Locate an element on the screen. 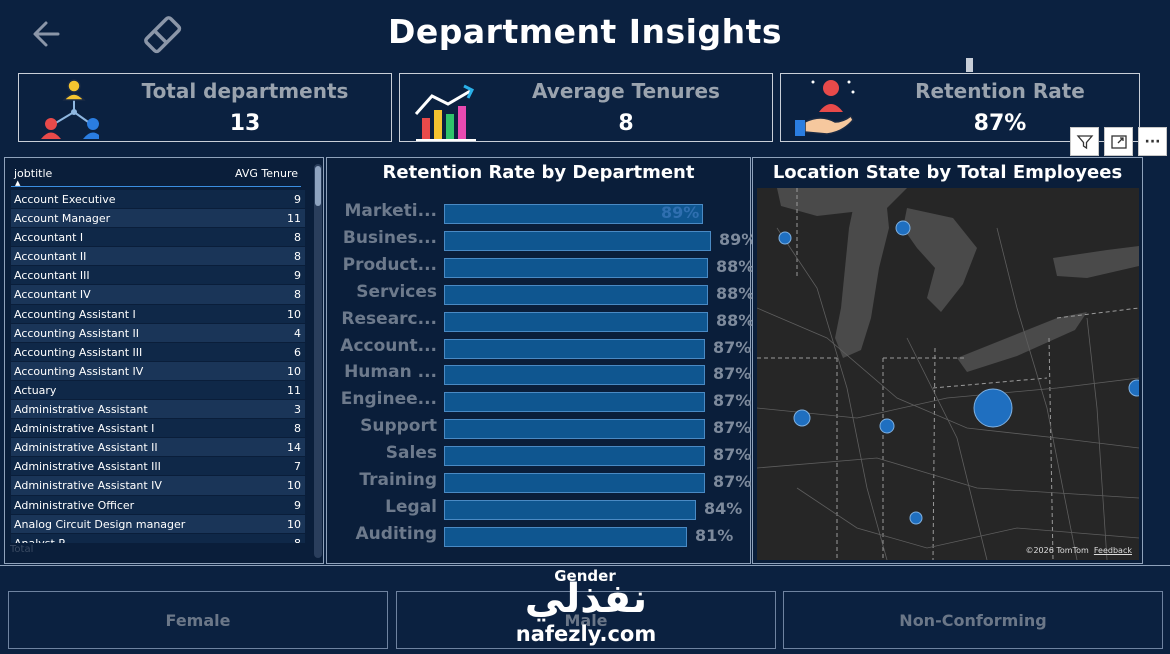 Image resolution: width=1170 pixels, height=654 pixels. table-row: Analog Circuit Design manager 10 is located at coordinates (158, 524).